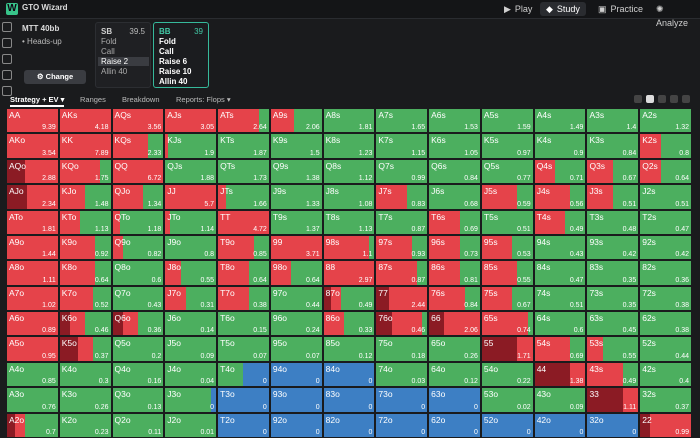 The height and width of the screenshot is (438, 700). Describe the element at coordinates (402, 400) in the screenshot. I see `hand-cell: 73o 0` at that location.